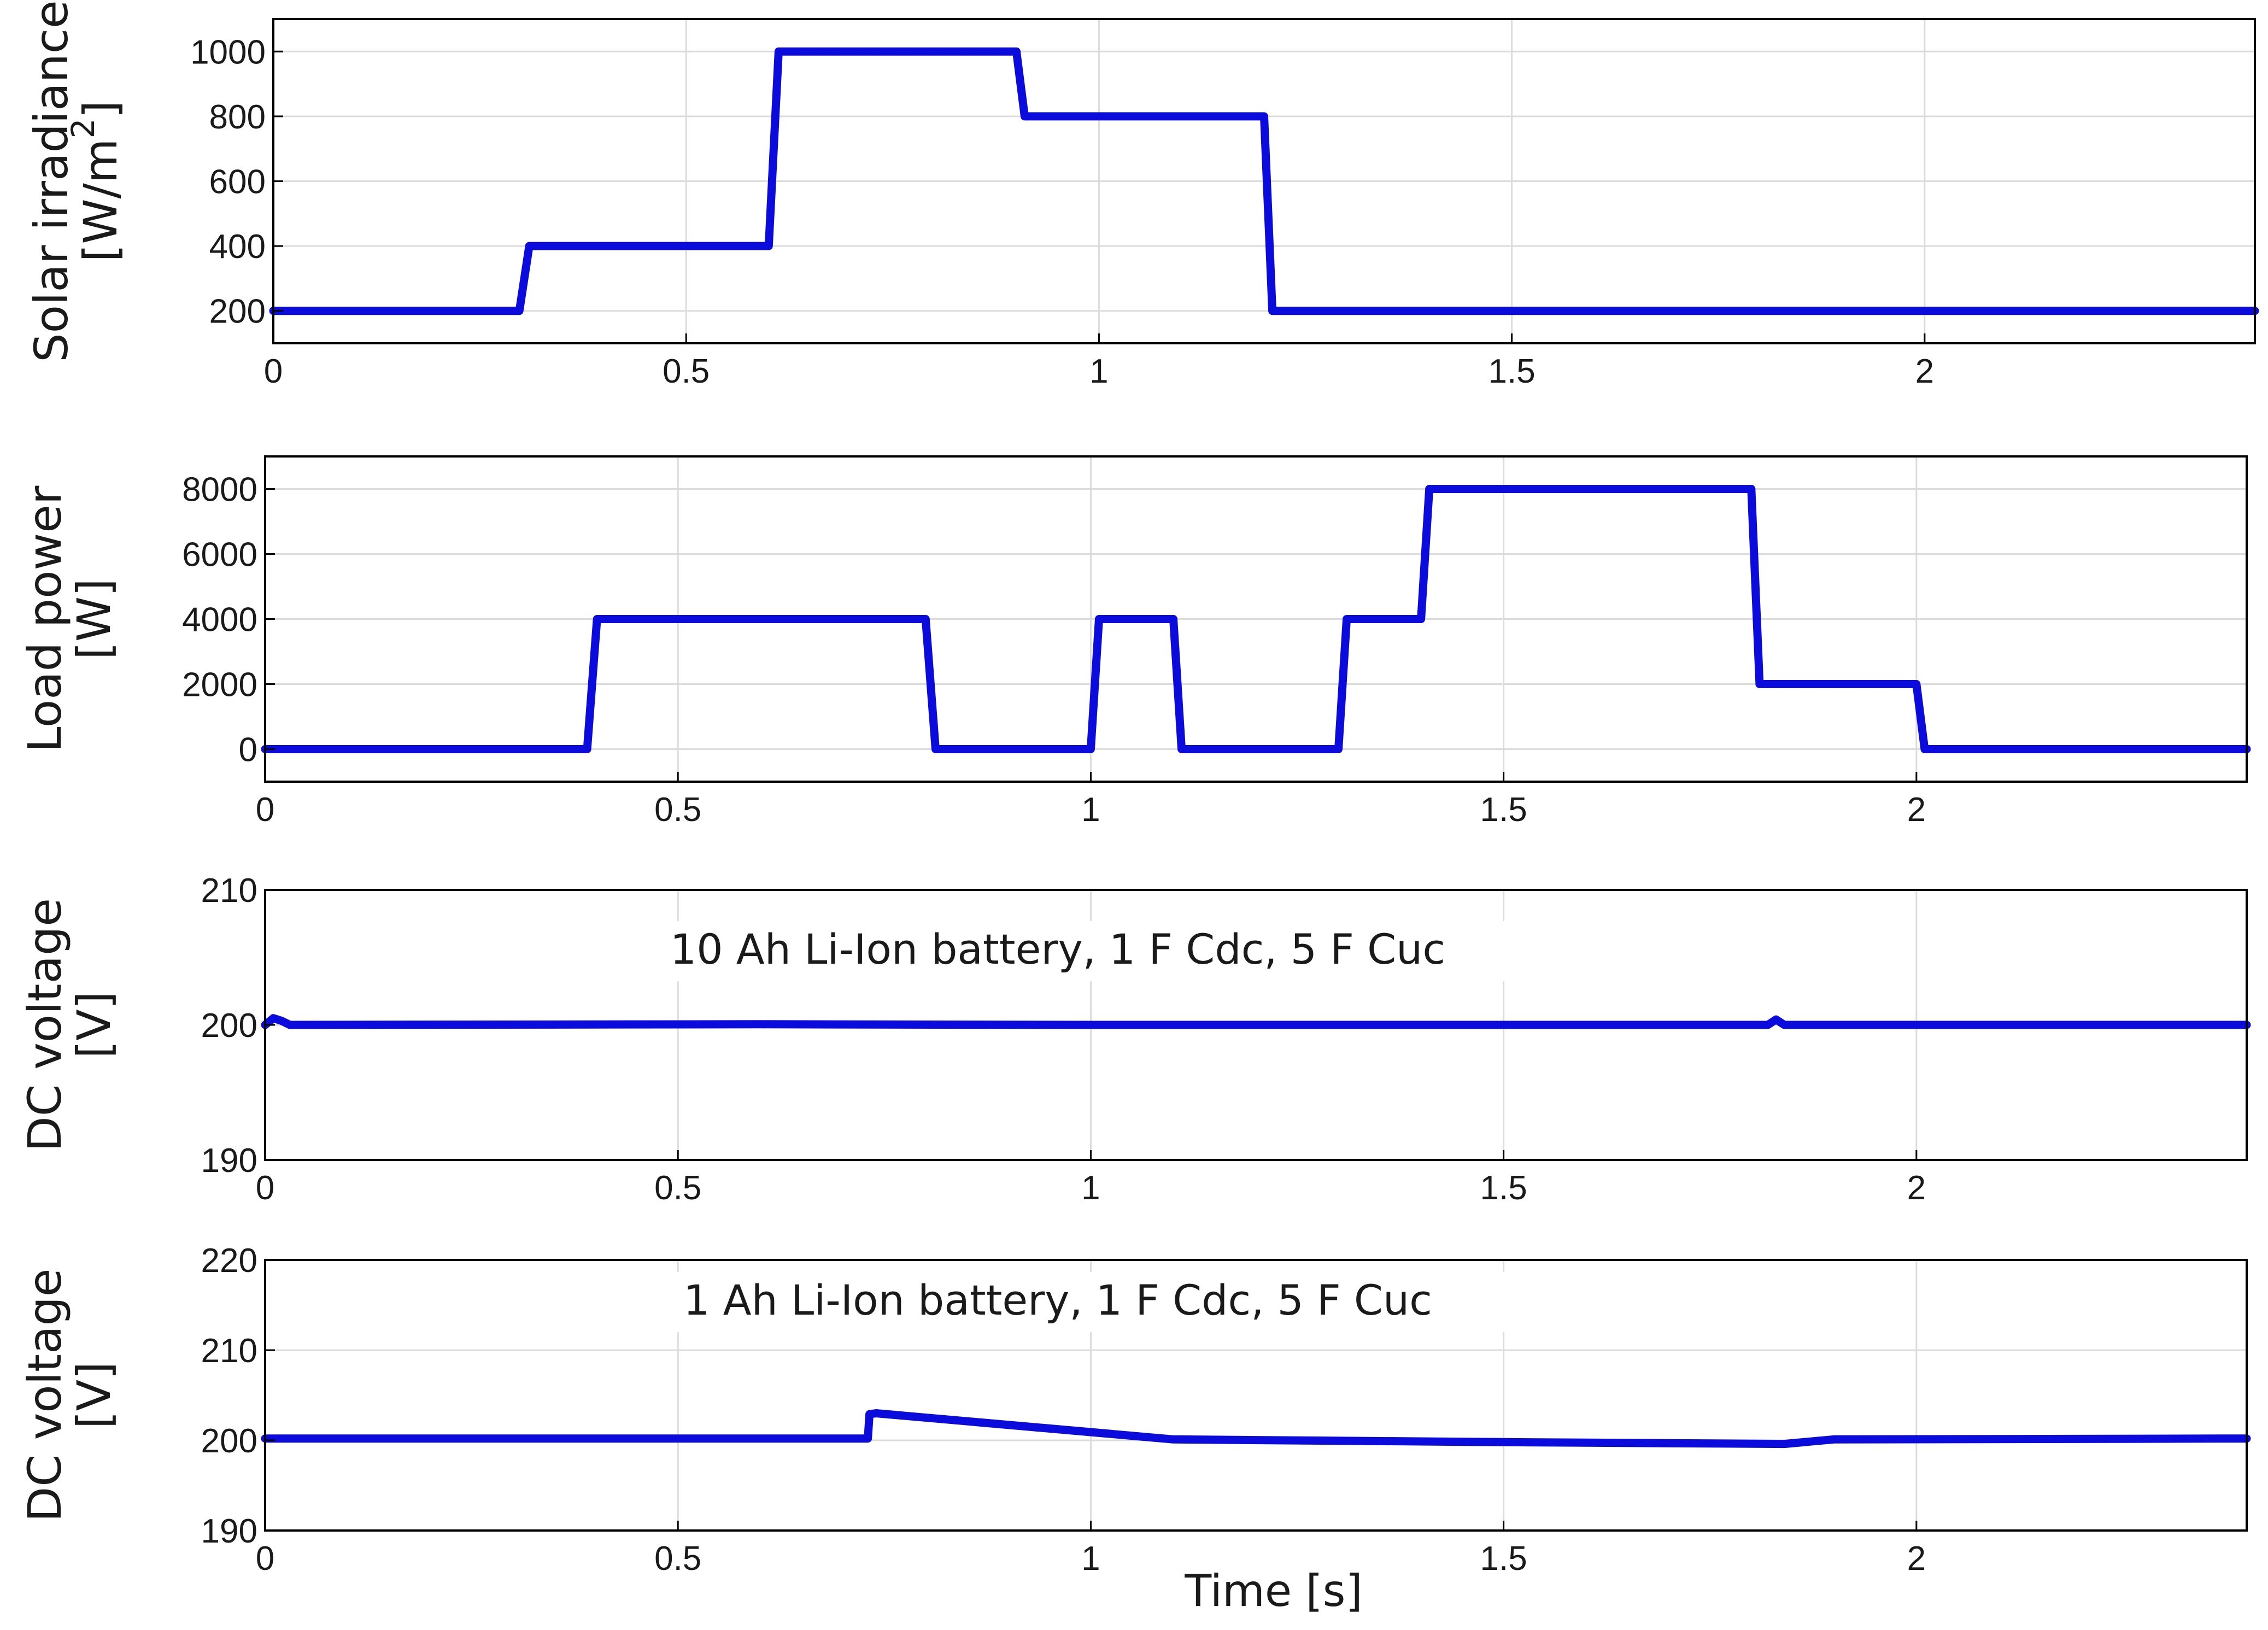  Describe the element at coordinates (219, 685) in the screenshot. I see `y-tick-label: 2000` at that location.